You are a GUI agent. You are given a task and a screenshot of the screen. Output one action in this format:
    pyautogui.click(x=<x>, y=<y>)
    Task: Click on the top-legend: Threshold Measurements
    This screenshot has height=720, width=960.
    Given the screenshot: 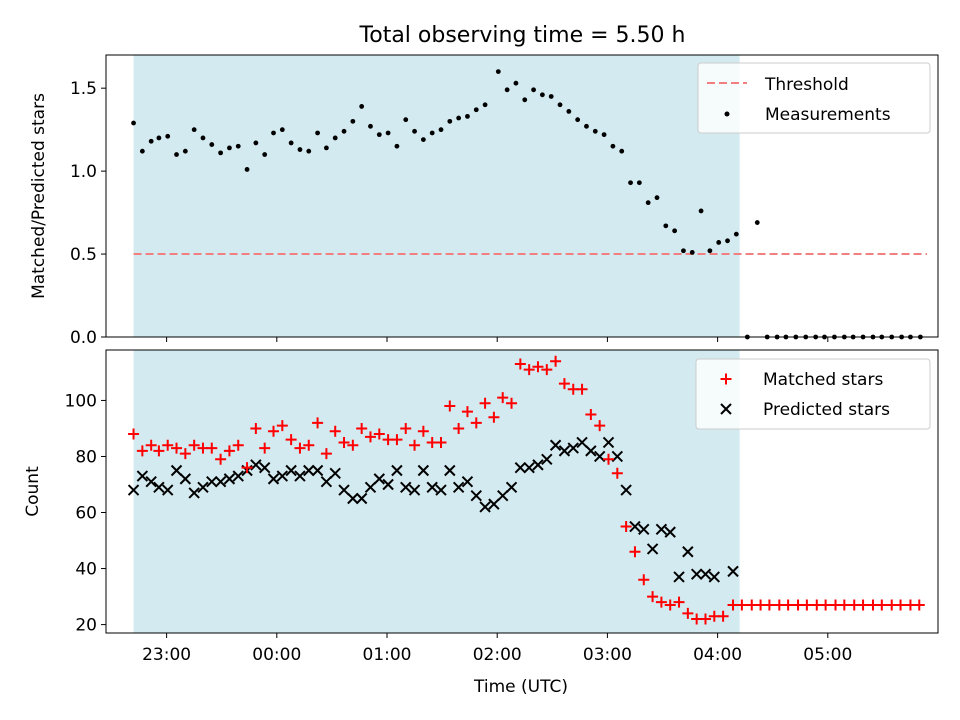 What is the action you would take?
    pyautogui.click(x=814, y=98)
    